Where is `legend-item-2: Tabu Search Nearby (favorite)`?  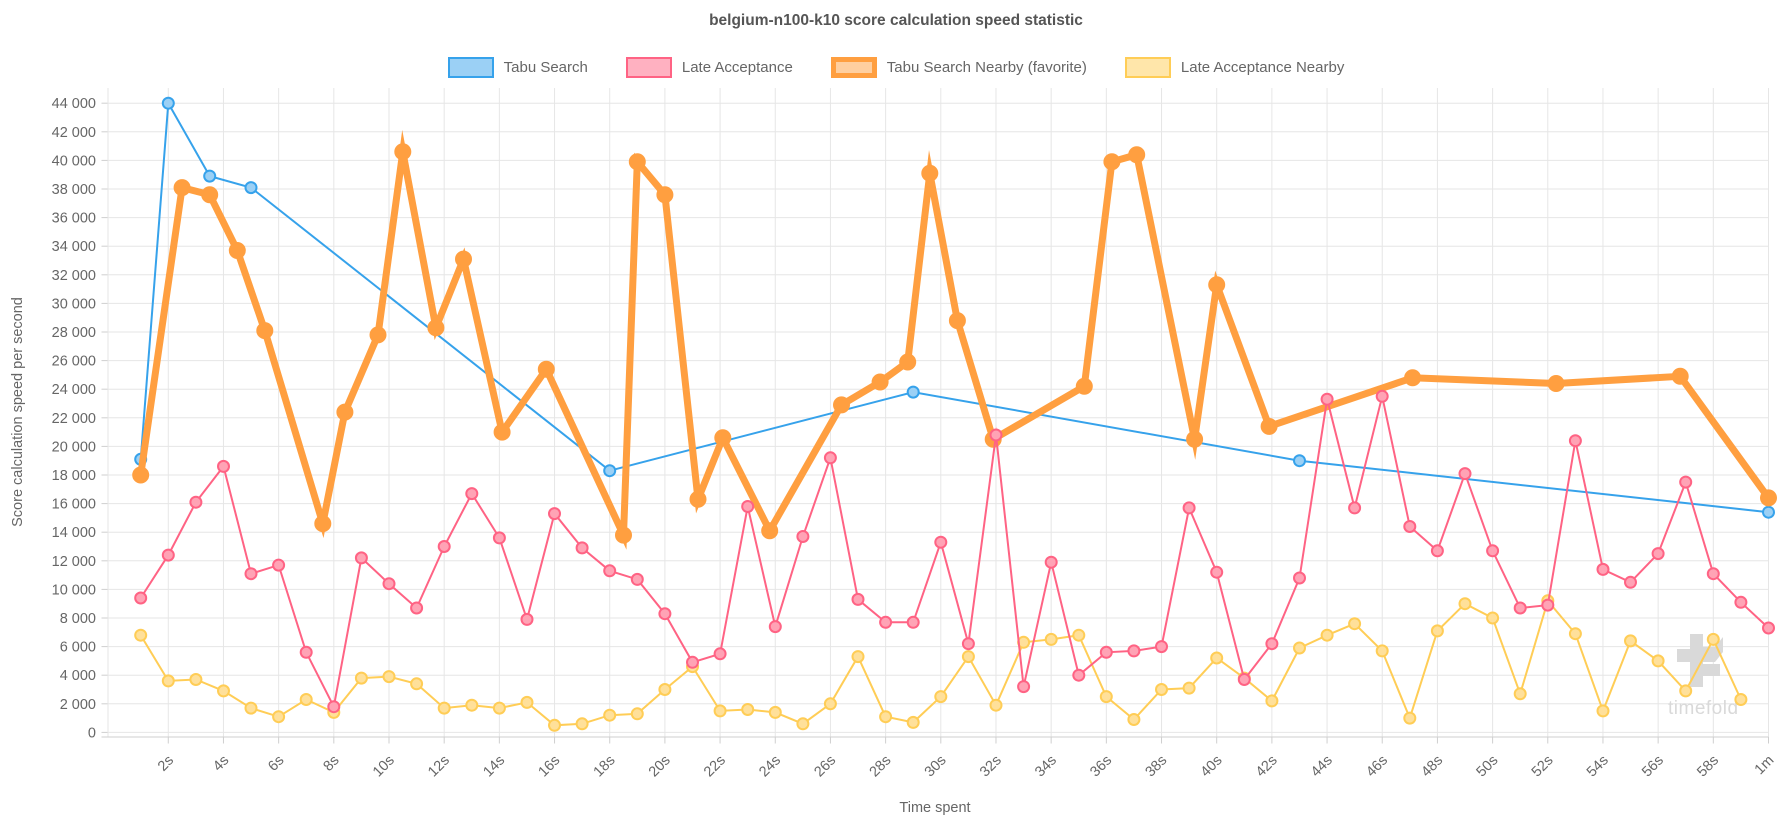 legend-item-2: Tabu Search Nearby (favorite) is located at coordinates (958, 67).